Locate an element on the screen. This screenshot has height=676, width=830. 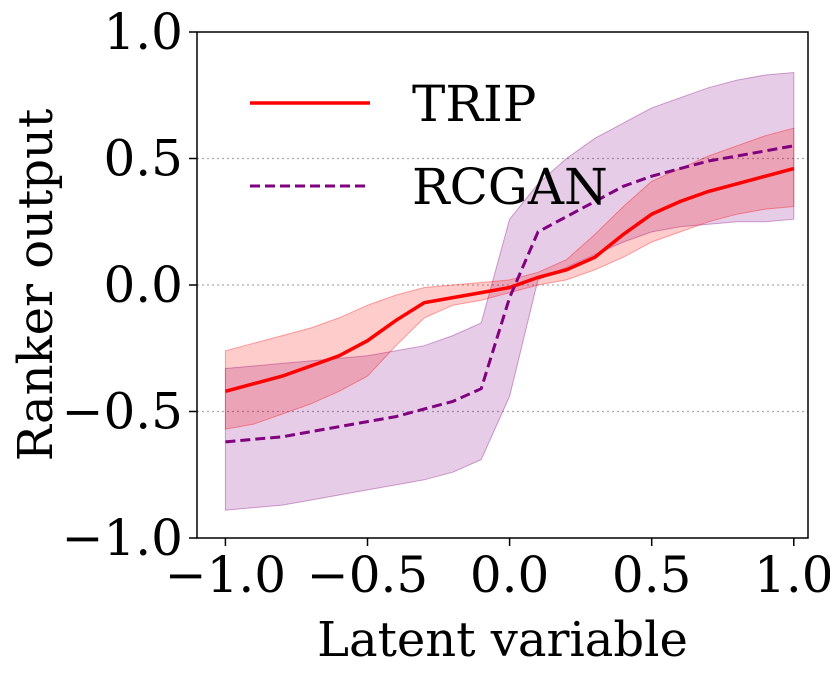
y-tick-label: −1.0 is located at coordinates (122, 538).